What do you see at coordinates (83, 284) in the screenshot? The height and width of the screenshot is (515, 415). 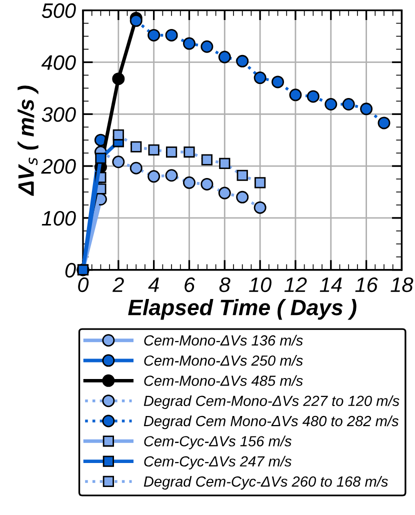 I see `x-tick-label: 0` at bounding box center [83, 284].